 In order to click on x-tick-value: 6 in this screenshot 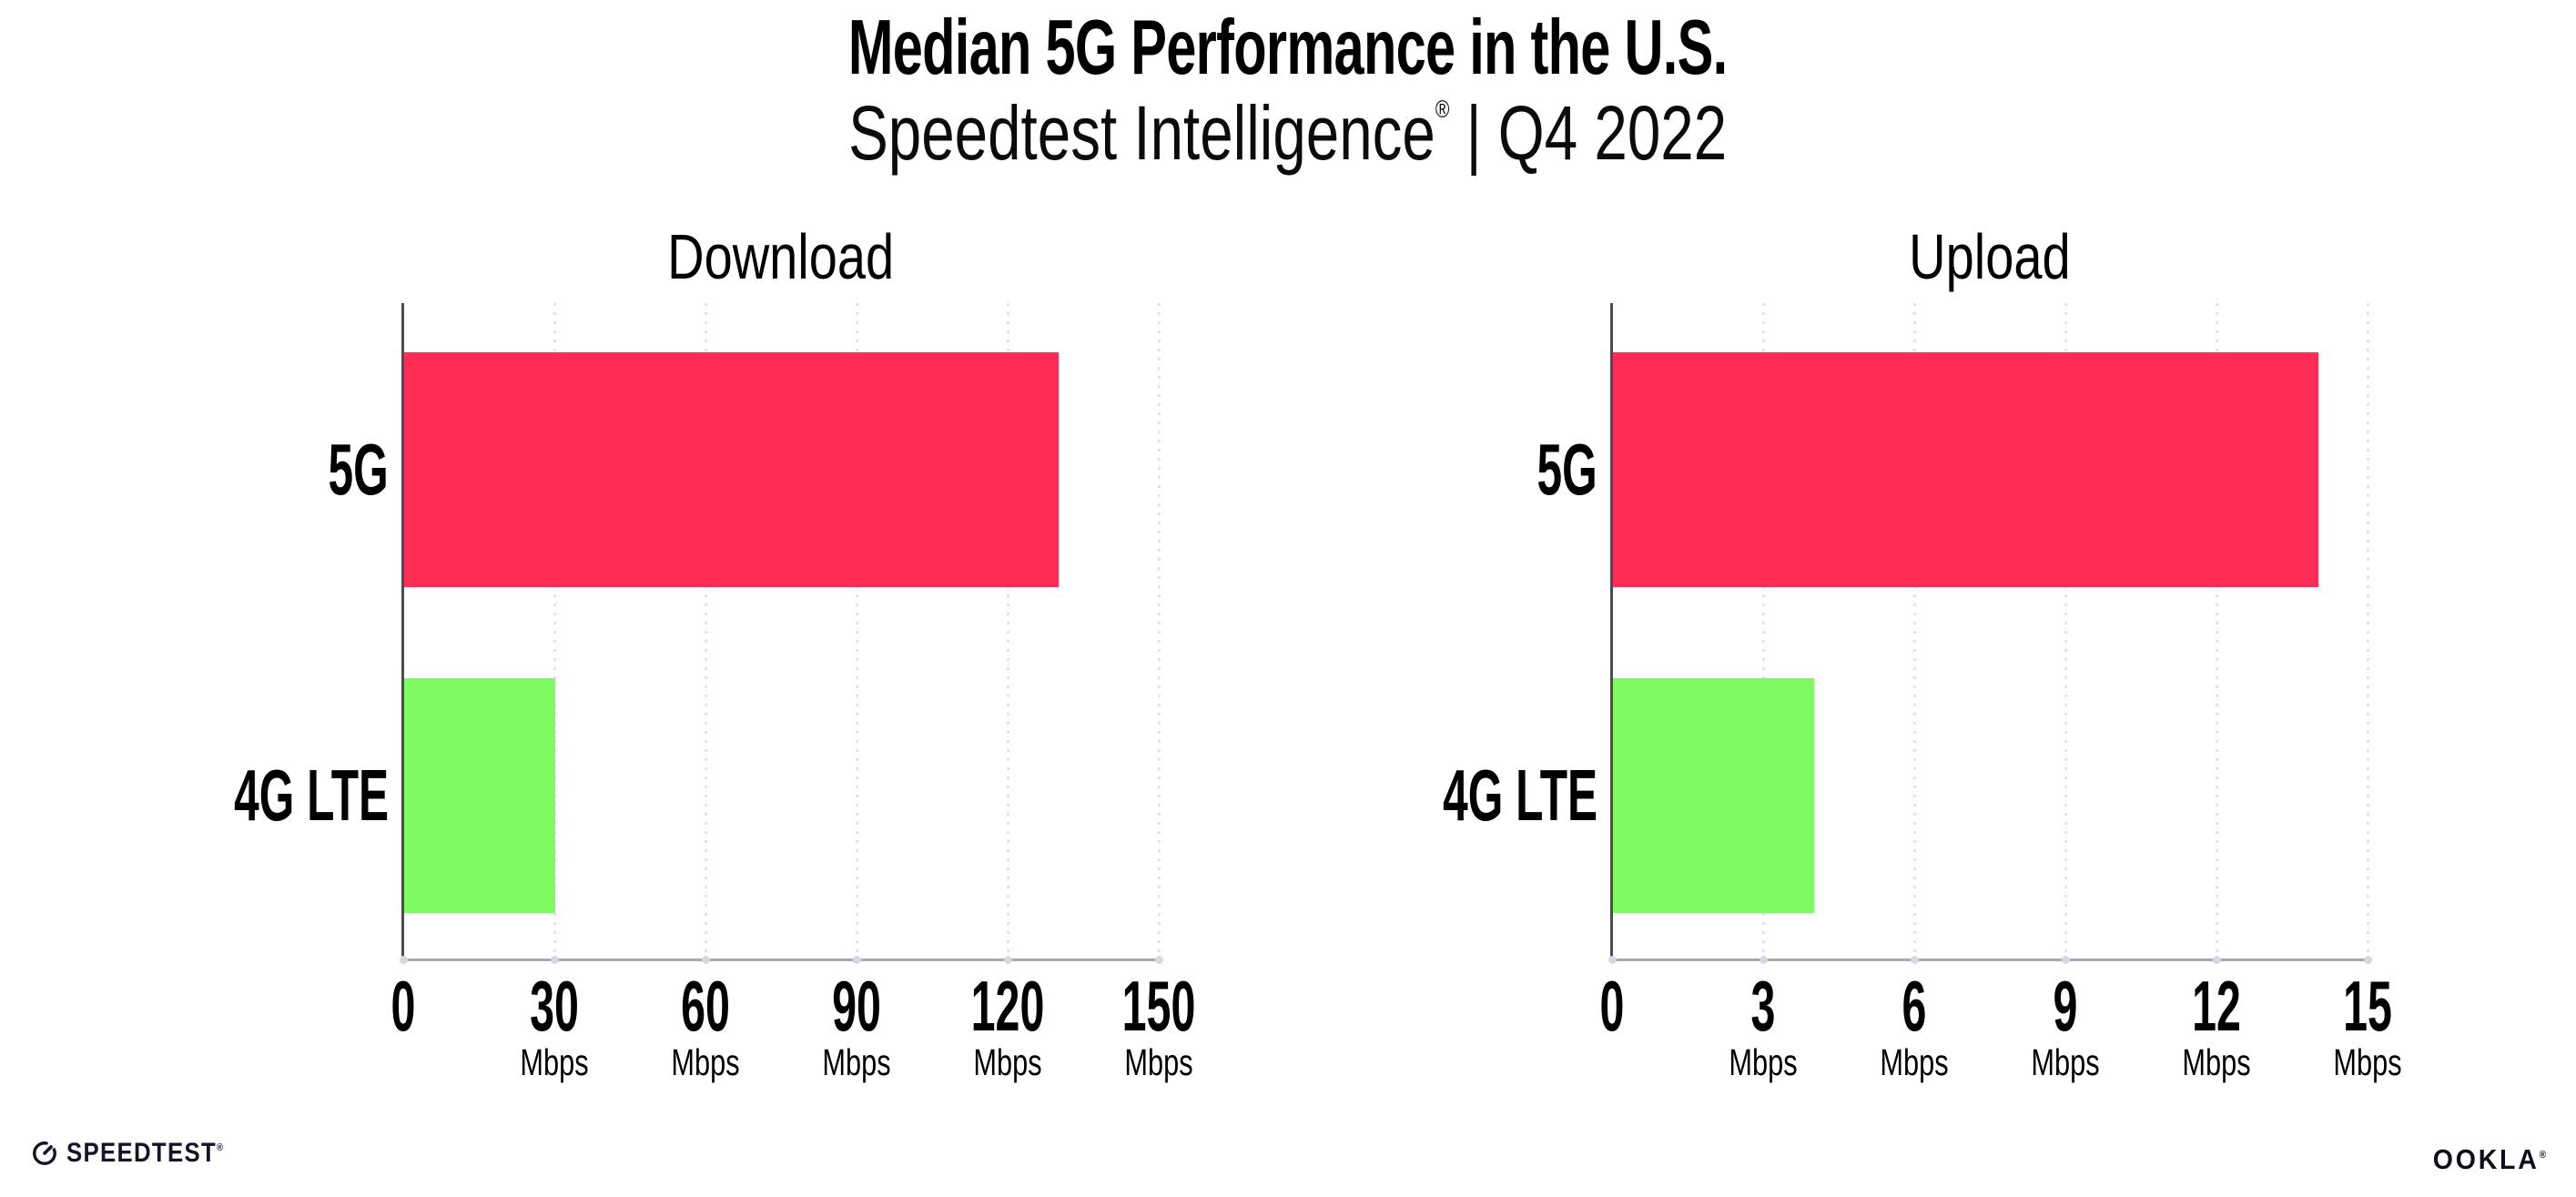, I will do `click(1914, 1006)`.